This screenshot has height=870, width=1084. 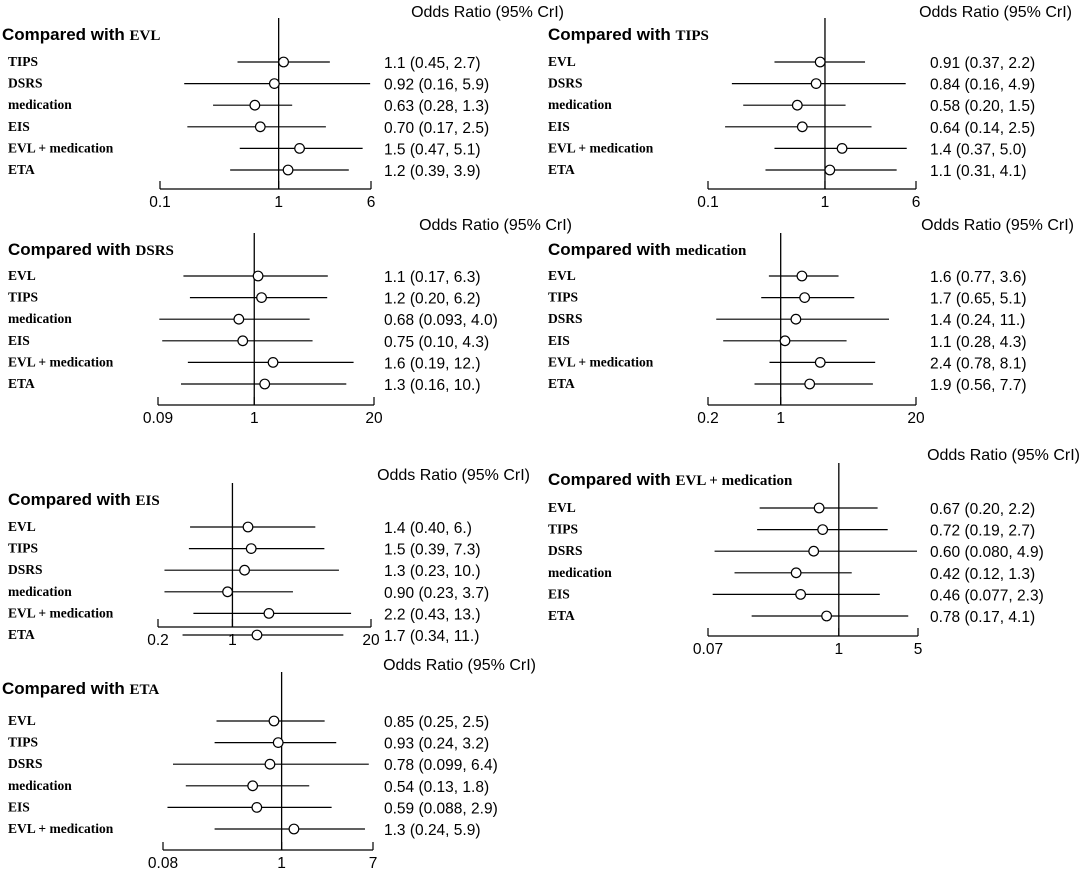 What do you see at coordinates (612, 479) in the screenshot?
I see `panel-evl-medication-title-prefix: Compared with` at bounding box center [612, 479].